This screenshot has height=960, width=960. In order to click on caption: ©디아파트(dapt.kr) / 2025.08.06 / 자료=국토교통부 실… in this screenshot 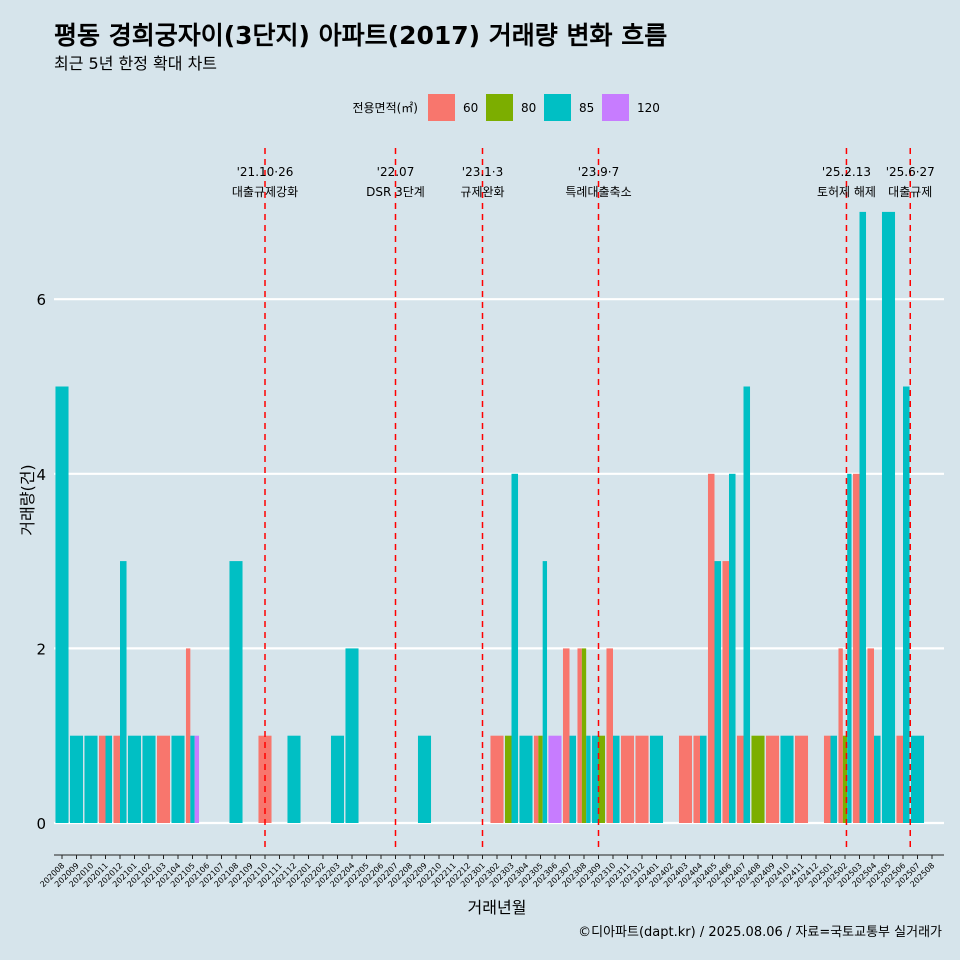, I will do `click(760, 932)`.